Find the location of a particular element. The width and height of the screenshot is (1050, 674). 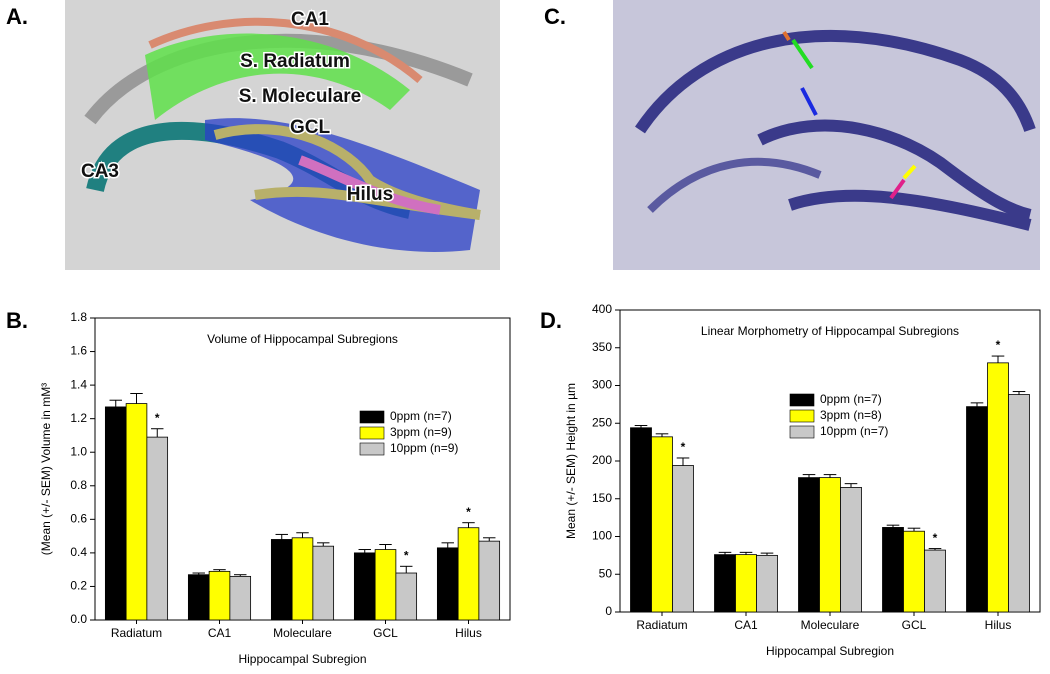

y-tick-label: 0.2 is located at coordinates (78, 586).